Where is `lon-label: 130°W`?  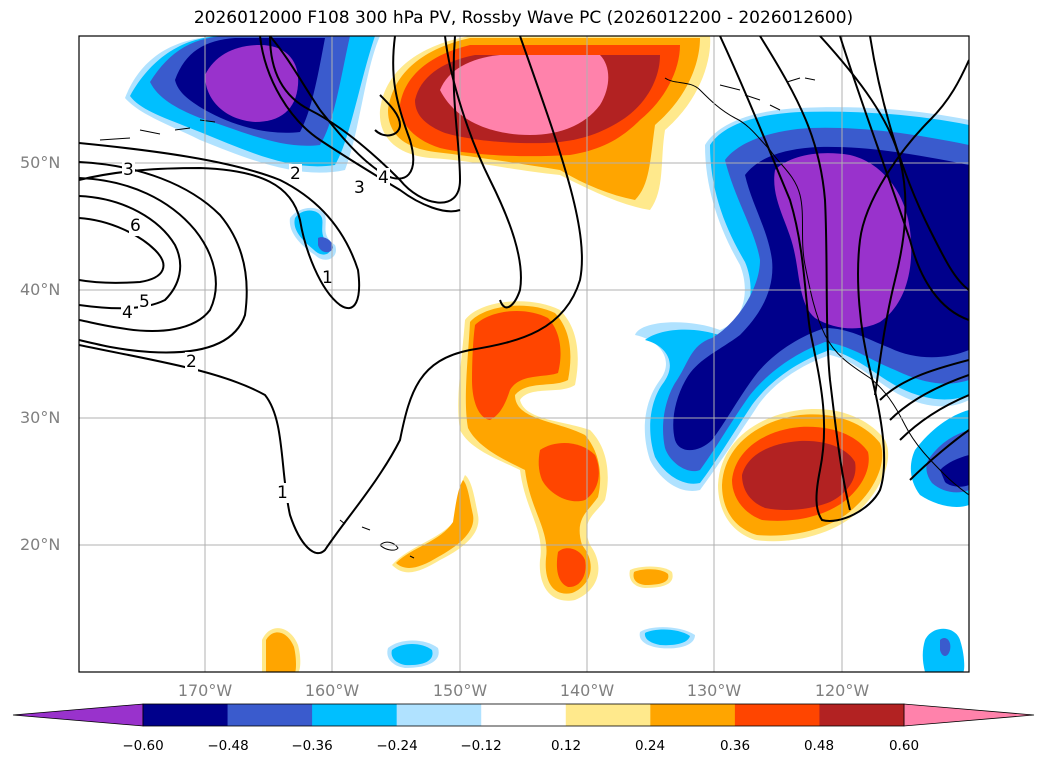 lon-label: 130°W is located at coordinates (714, 690).